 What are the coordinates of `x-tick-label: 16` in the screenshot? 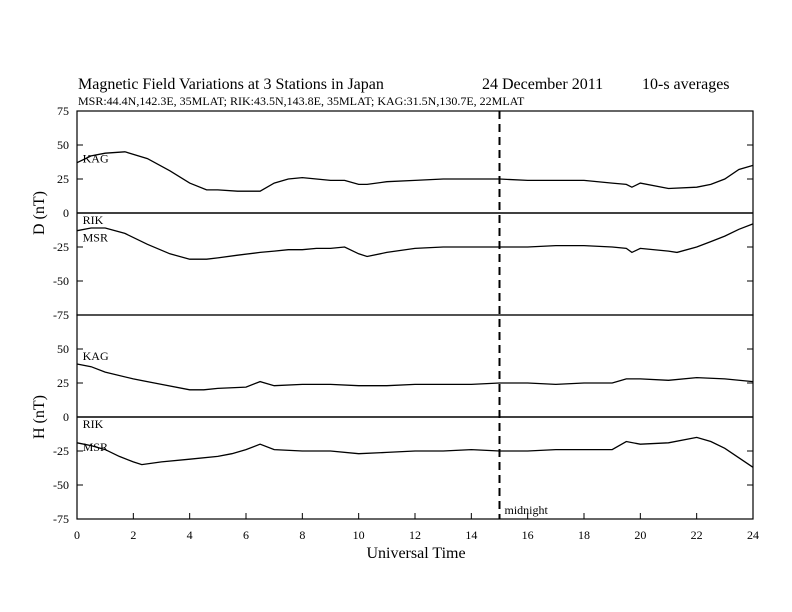 It's located at (528, 535).